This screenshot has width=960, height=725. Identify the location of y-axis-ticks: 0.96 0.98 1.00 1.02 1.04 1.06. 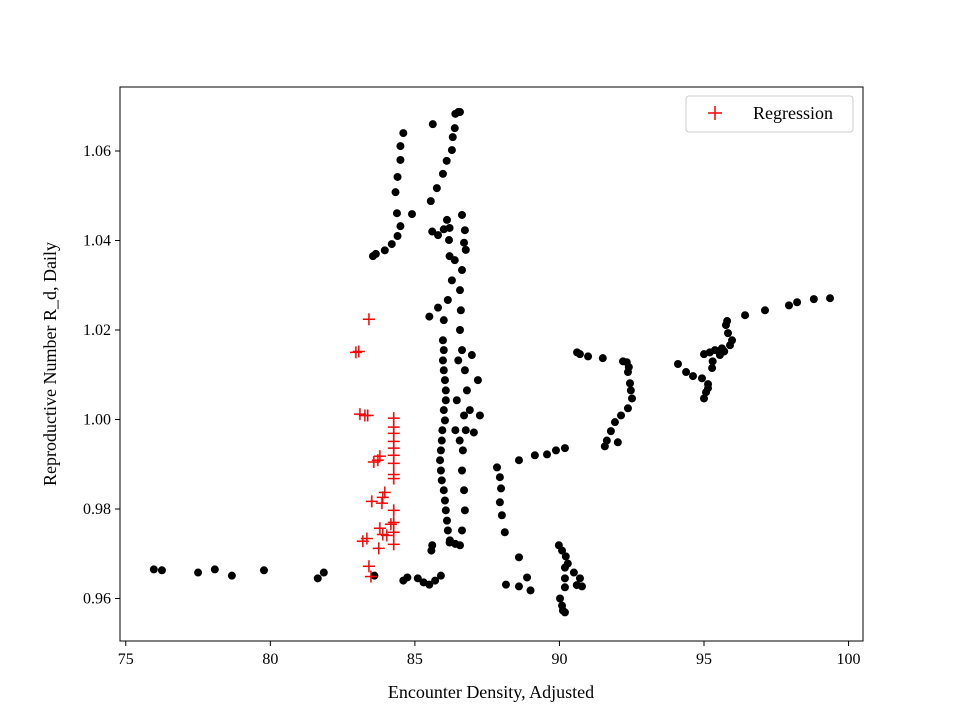
(101, 375).